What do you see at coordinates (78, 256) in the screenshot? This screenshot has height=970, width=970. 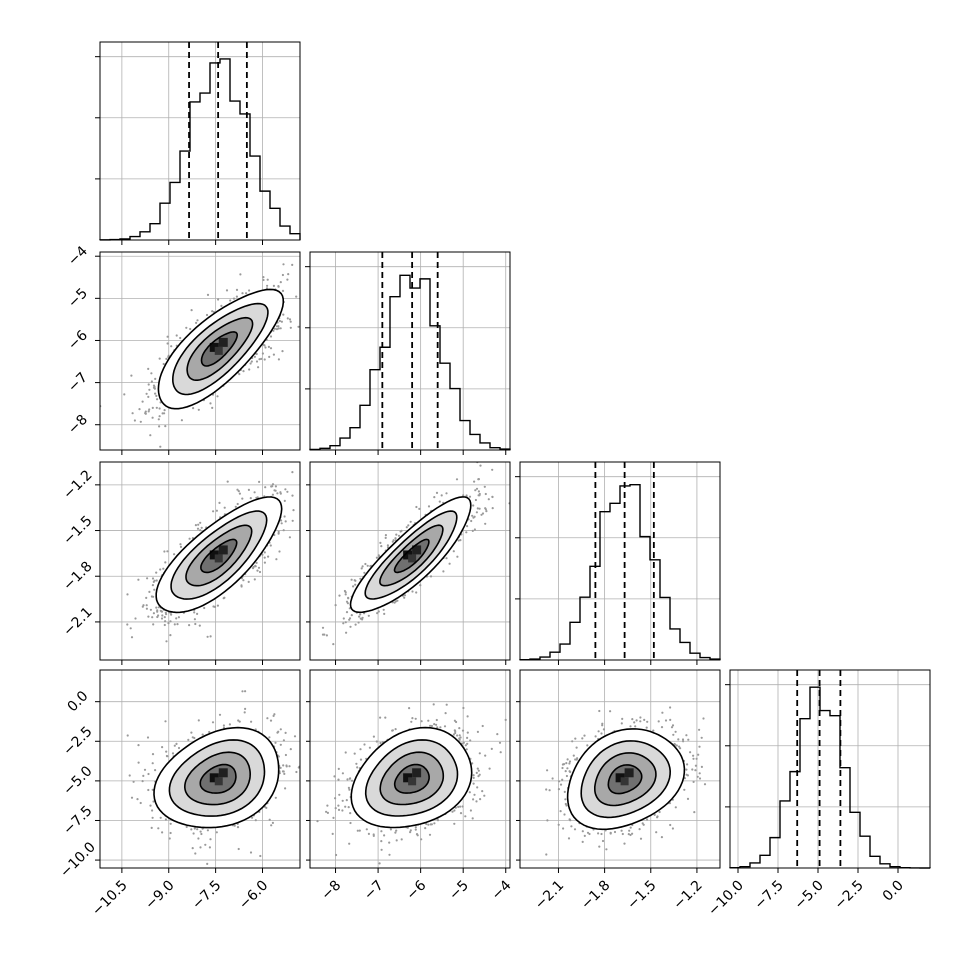 I see `y-tick-label: −4` at bounding box center [78, 256].